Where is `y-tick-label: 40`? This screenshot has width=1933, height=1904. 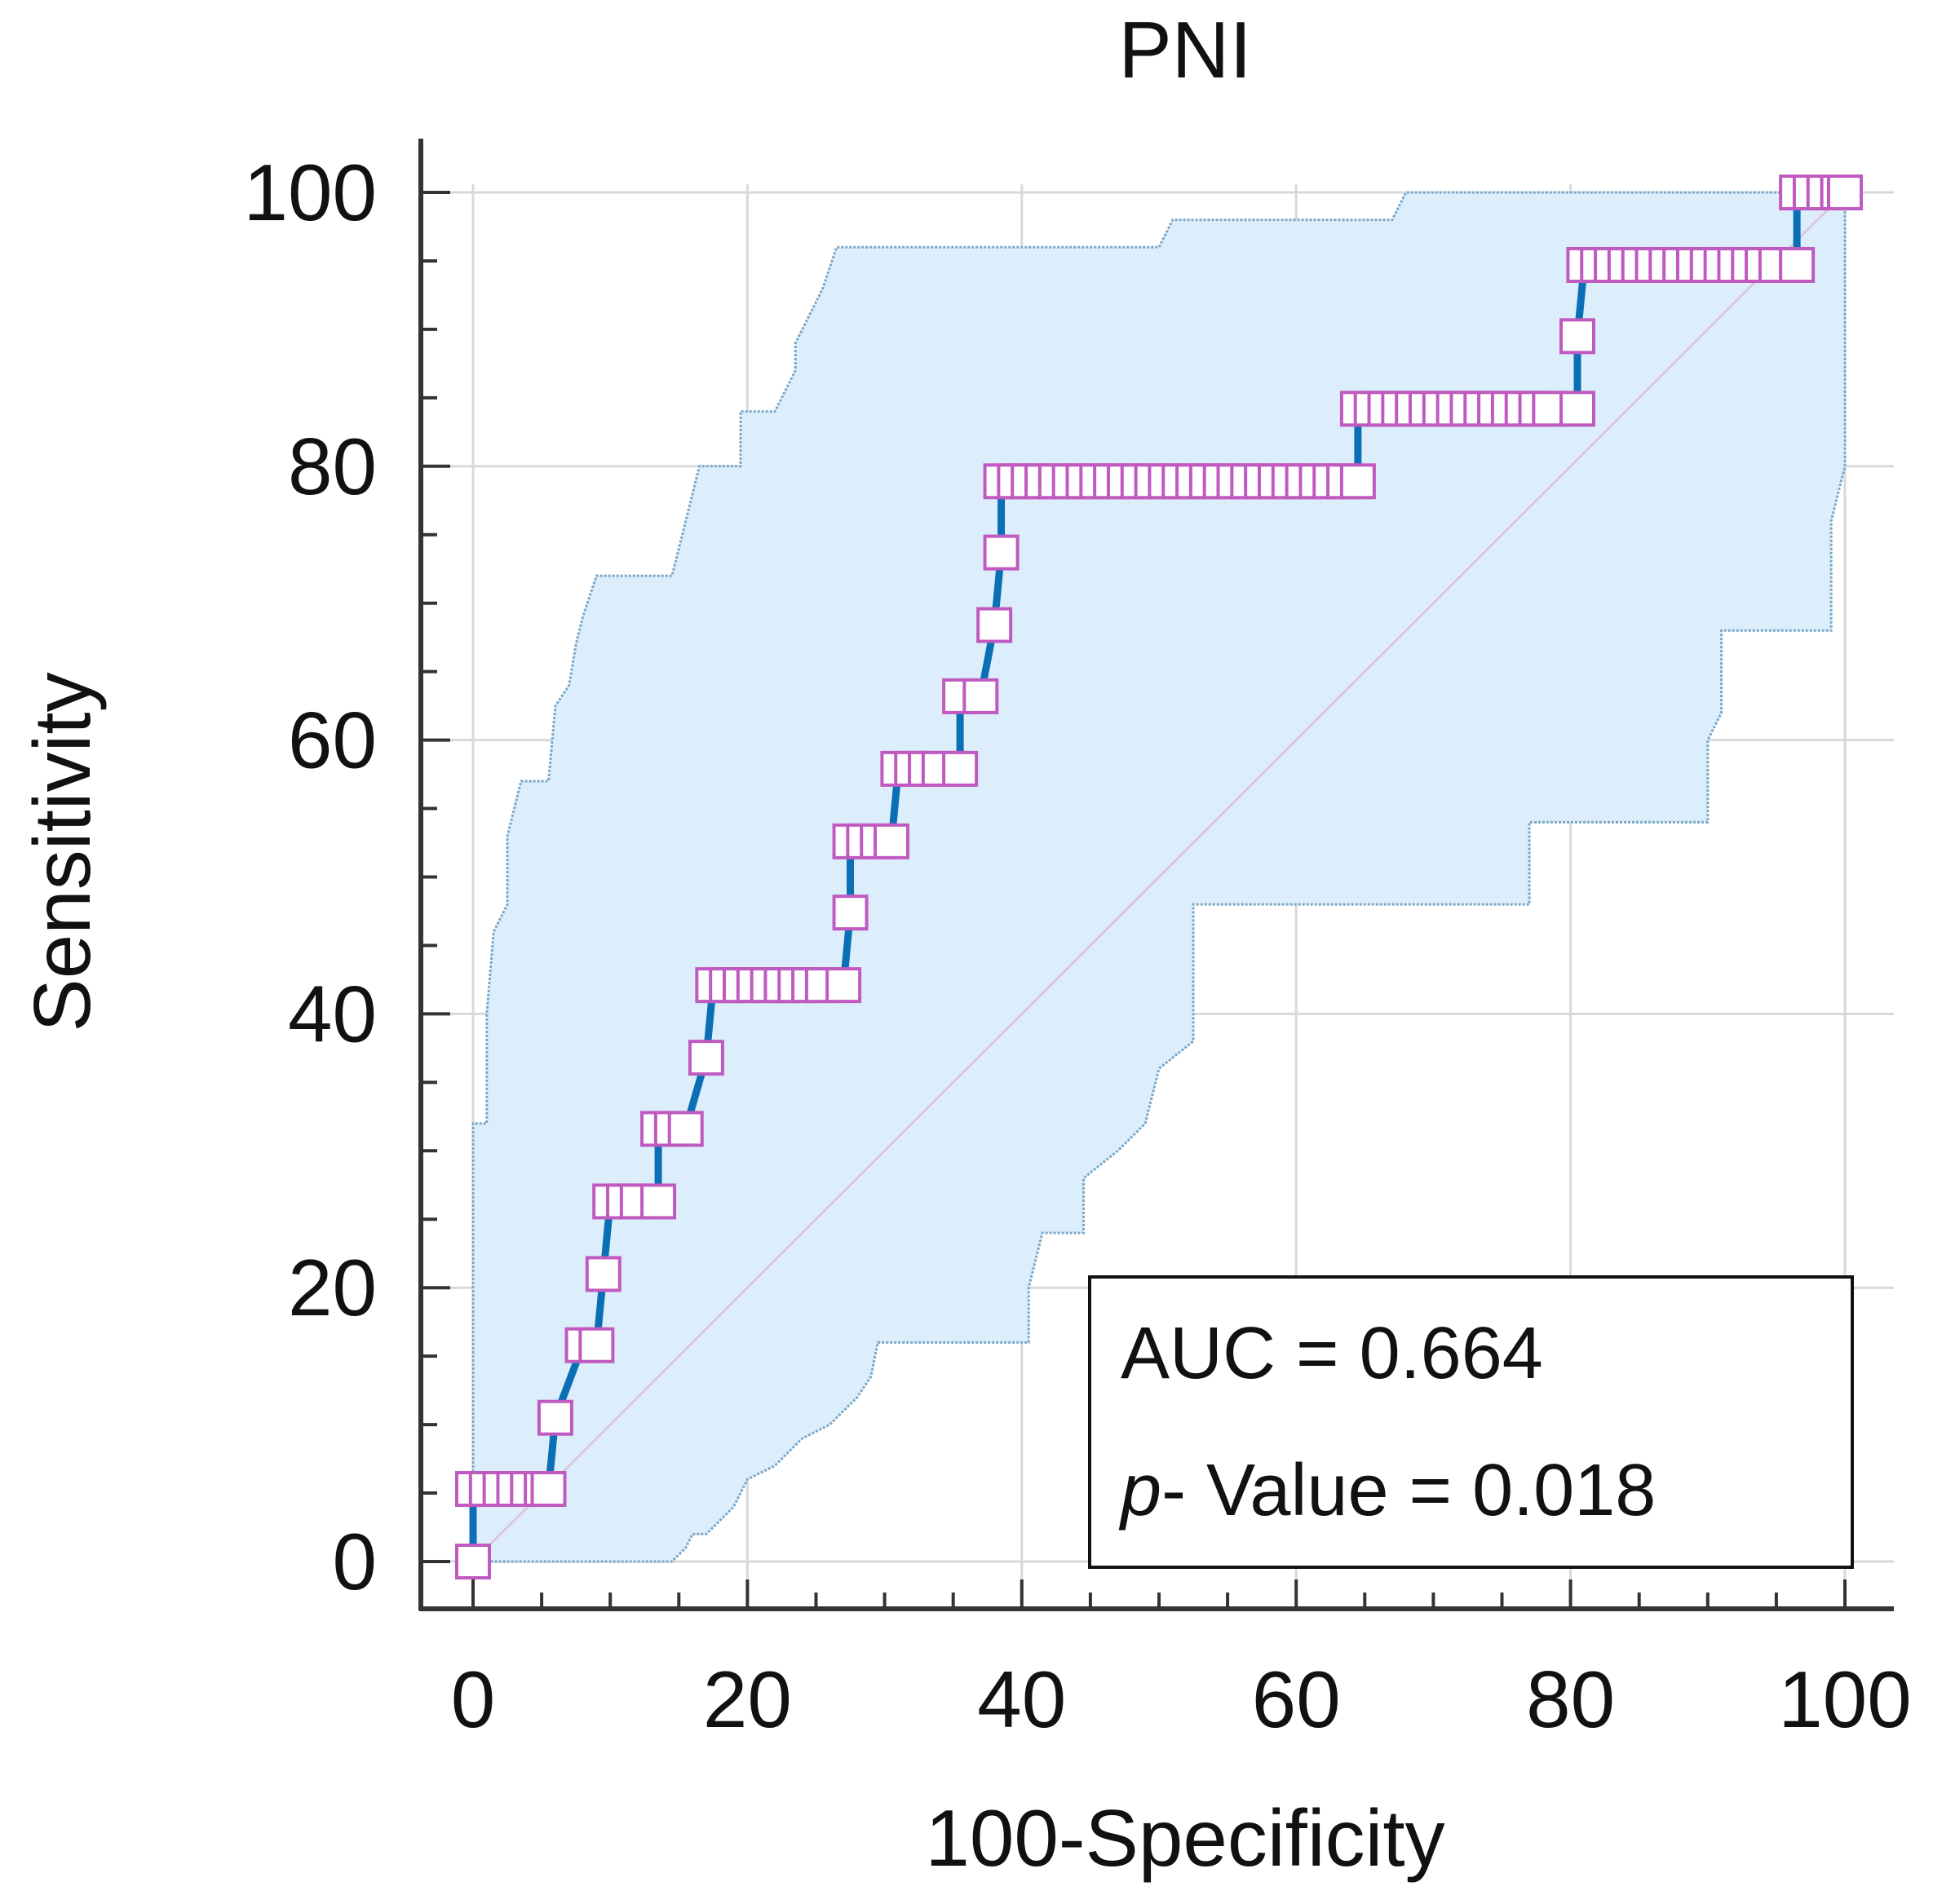 y-tick-label: 40 is located at coordinates (332, 1014).